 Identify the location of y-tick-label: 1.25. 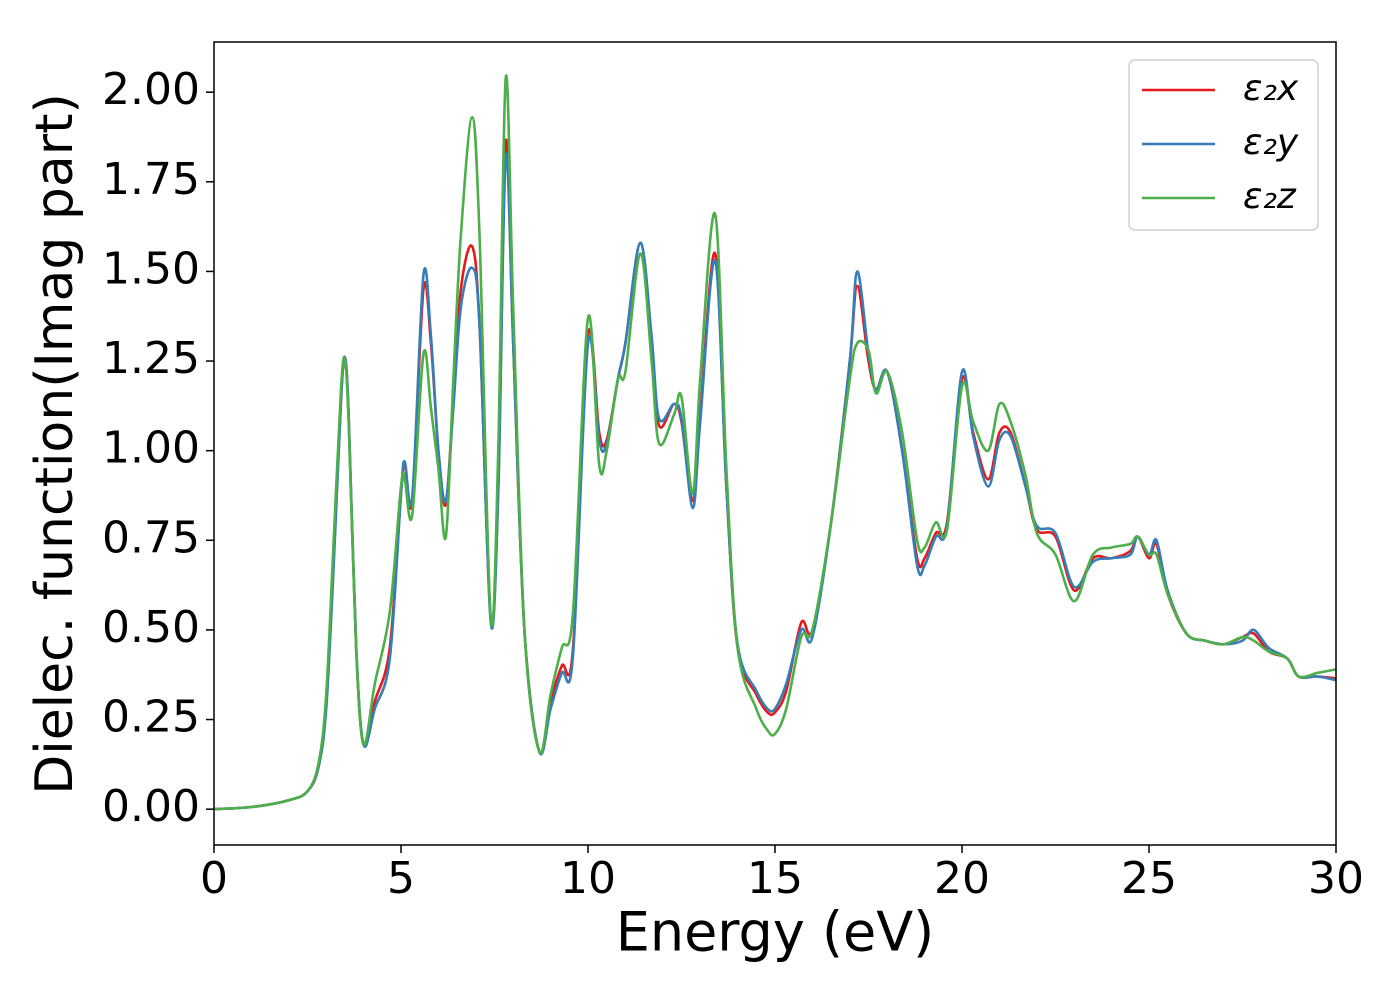
(151, 358).